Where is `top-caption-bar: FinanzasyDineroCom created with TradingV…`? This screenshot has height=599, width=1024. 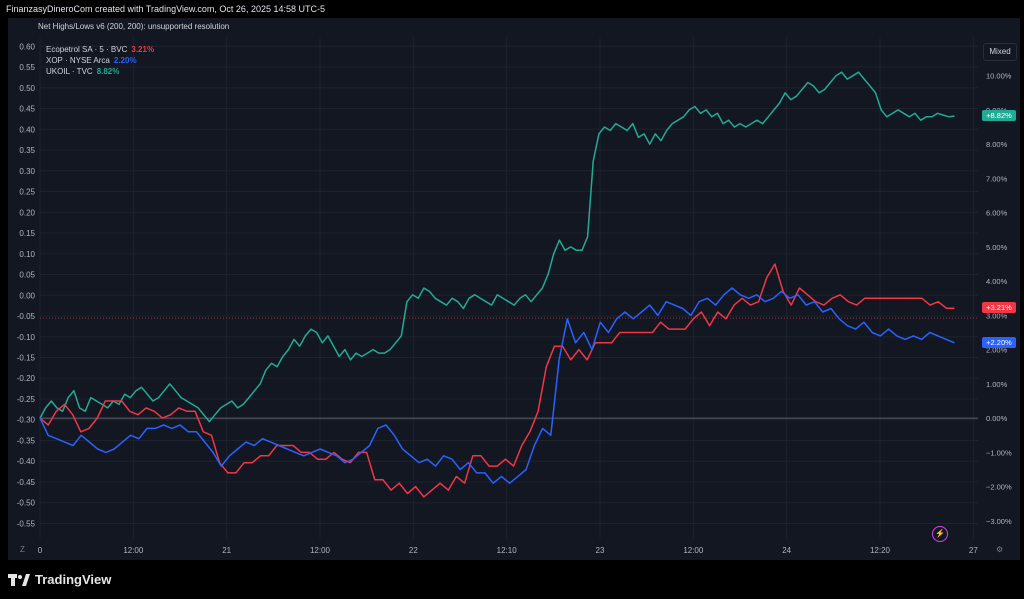 top-caption-bar: FinanzasyDineroCom created with TradingV… is located at coordinates (512, 9).